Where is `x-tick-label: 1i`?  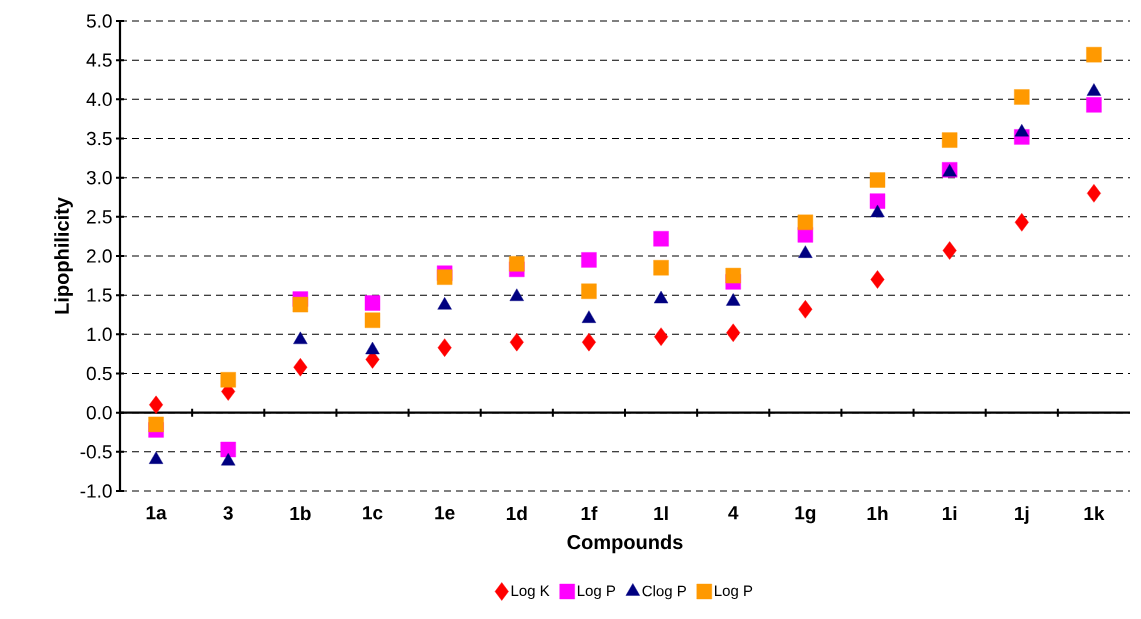
x-tick-label: 1i is located at coordinates (949, 513).